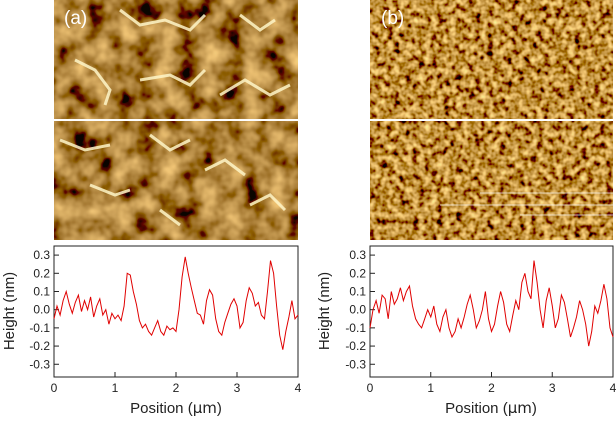 The image size is (616, 427). Describe the element at coordinates (526, 204) in the screenshot. I see `scan-artifact-lines-b` at that location.